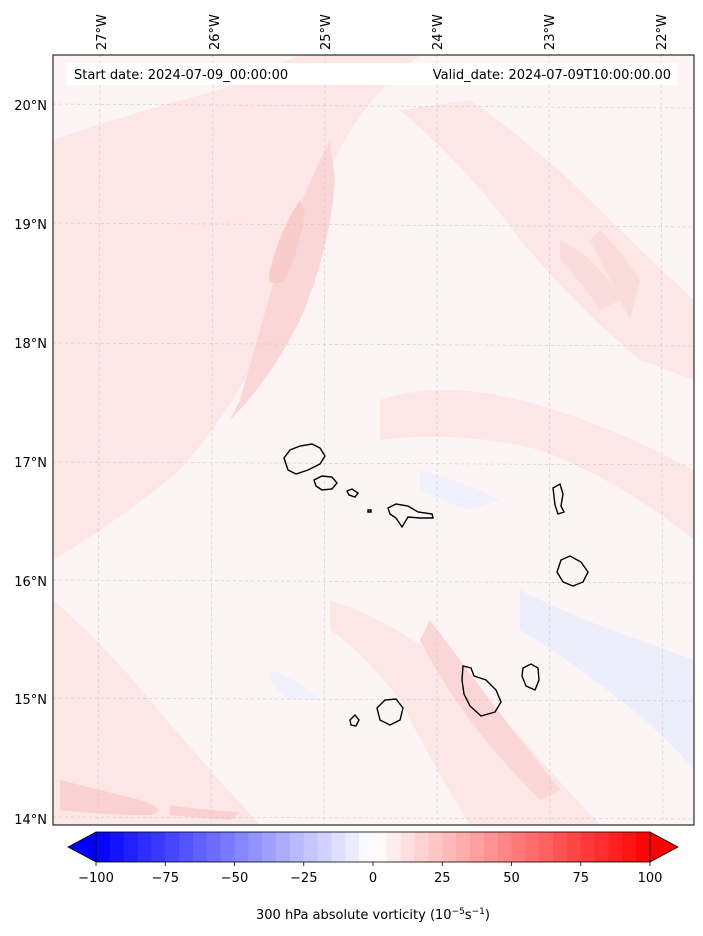  I want to click on colorbar-tick-label: 100, so click(650, 878).